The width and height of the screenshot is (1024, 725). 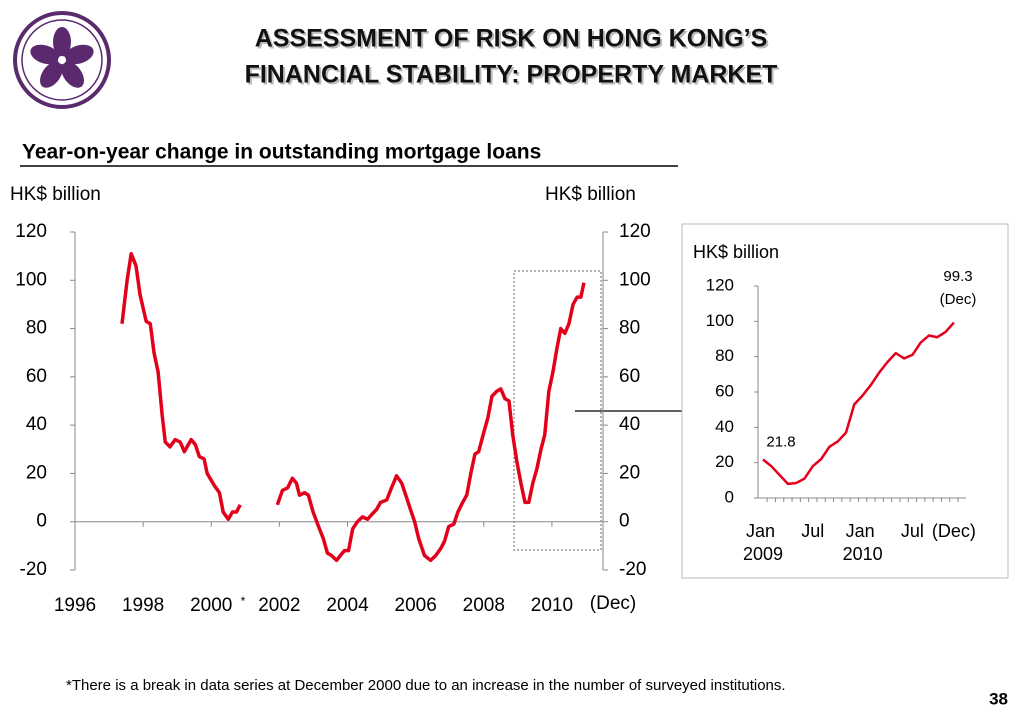 I want to click on title: FINANCIAL STABILITY: PROPERTY MARKET, so click(x=511, y=75).